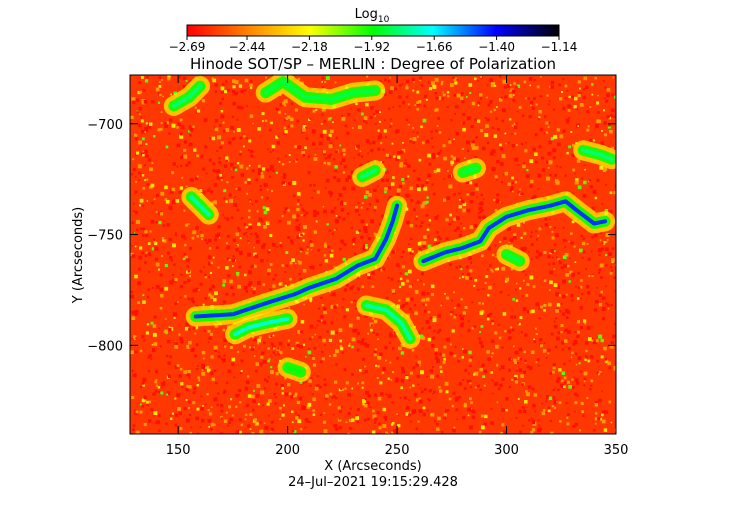 The image size is (746, 516). What do you see at coordinates (261, 326) in the screenshot?
I see `feature-lower-left-plage-core` at bounding box center [261, 326].